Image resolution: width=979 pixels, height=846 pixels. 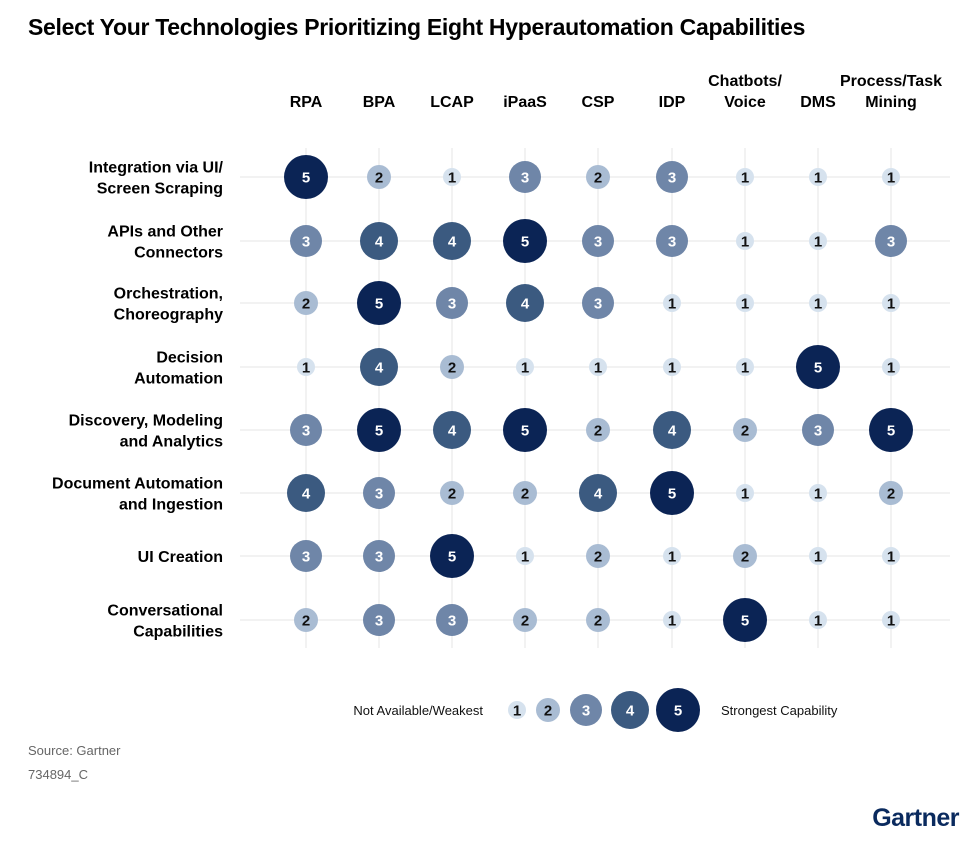 I want to click on row-label: and Ingestion, so click(x=171, y=505).